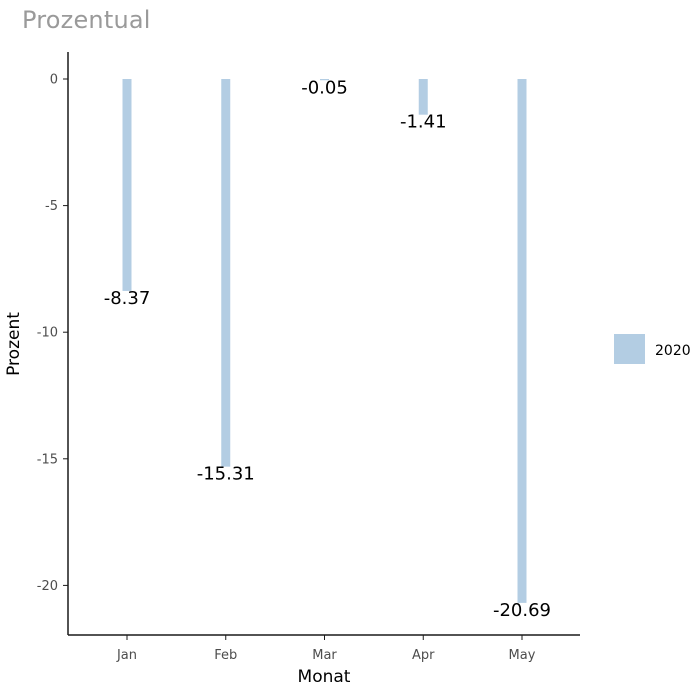 This screenshot has width=700, height=689. Describe the element at coordinates (51, 206) in the screenshot. I see `y-tick-label: -5` at that location.